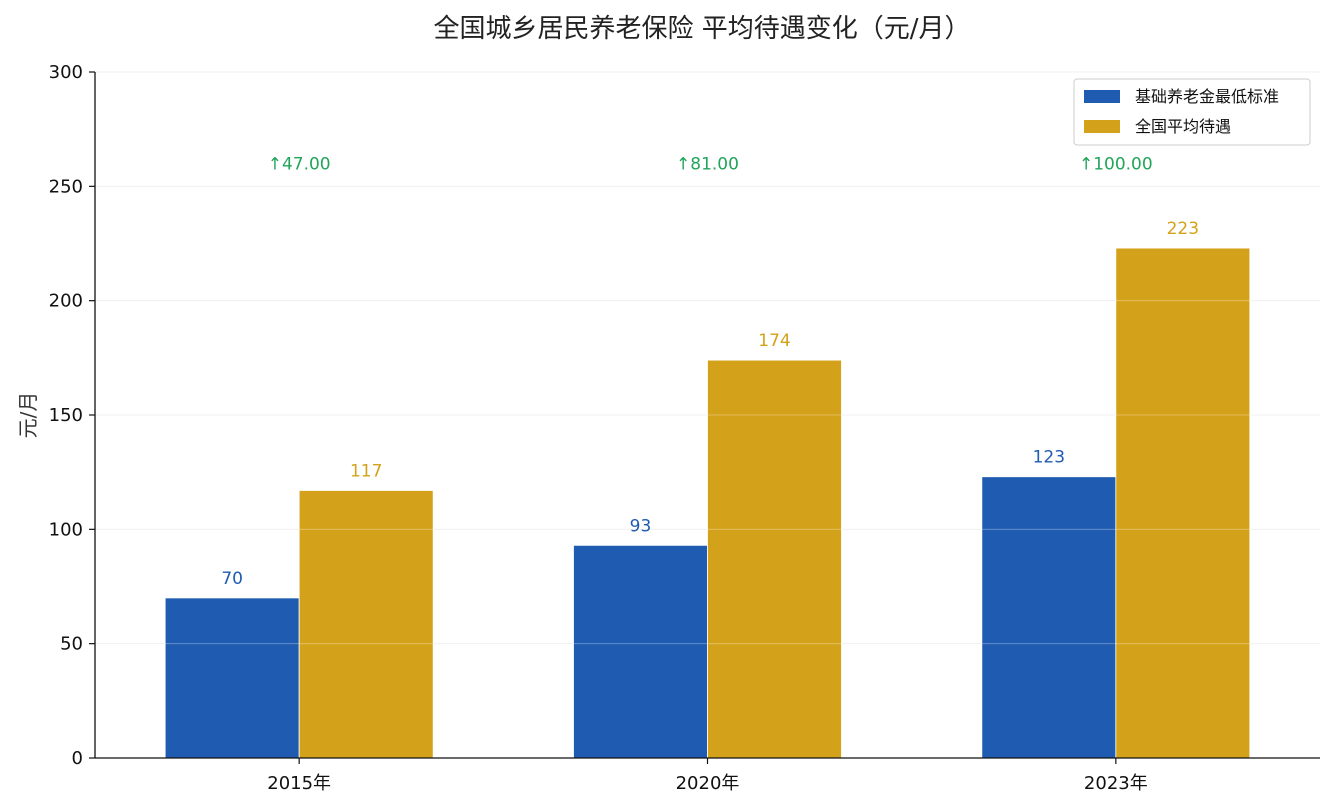 The height and width of the screenshot is (810, 1335). What do you see at coordinates (66, 186) in the screenshot?
I see `y-tick-label: 250` at bounding box center [66, 186].